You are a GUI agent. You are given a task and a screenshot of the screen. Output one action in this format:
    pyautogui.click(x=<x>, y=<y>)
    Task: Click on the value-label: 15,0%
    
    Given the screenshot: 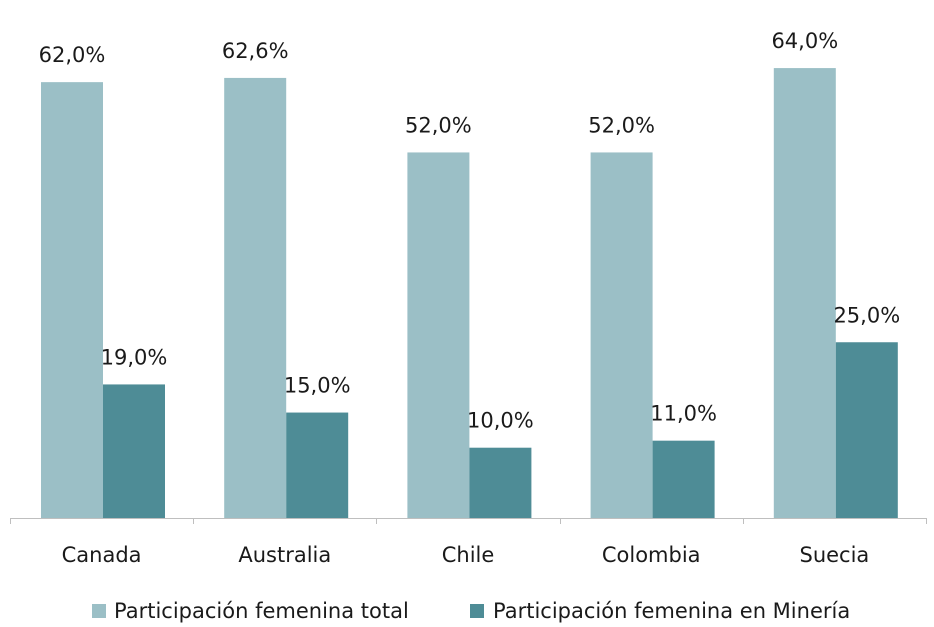 What is the action you would take?
    pyautogui.click(x=317, y=386)
    